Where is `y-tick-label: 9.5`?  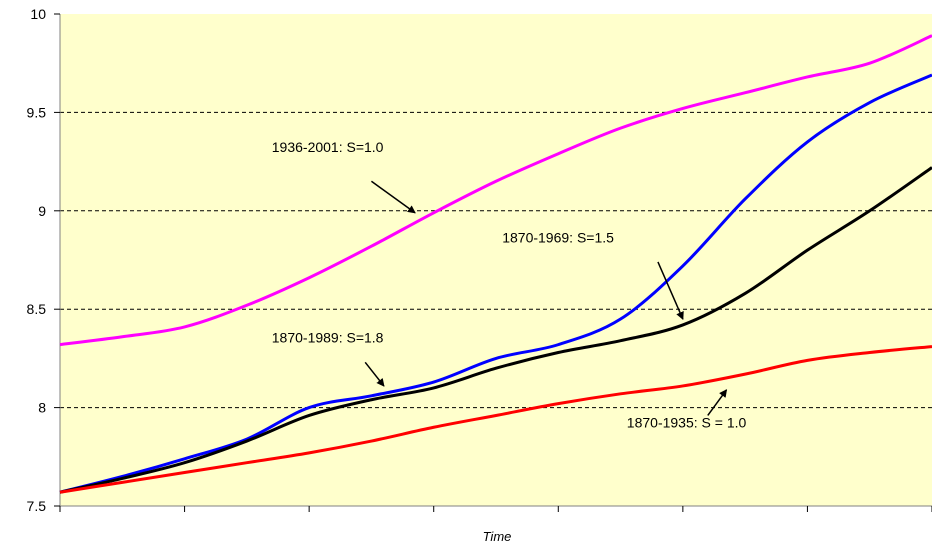
y-tick-label: 9.5 is located at coordinates (37, 112).